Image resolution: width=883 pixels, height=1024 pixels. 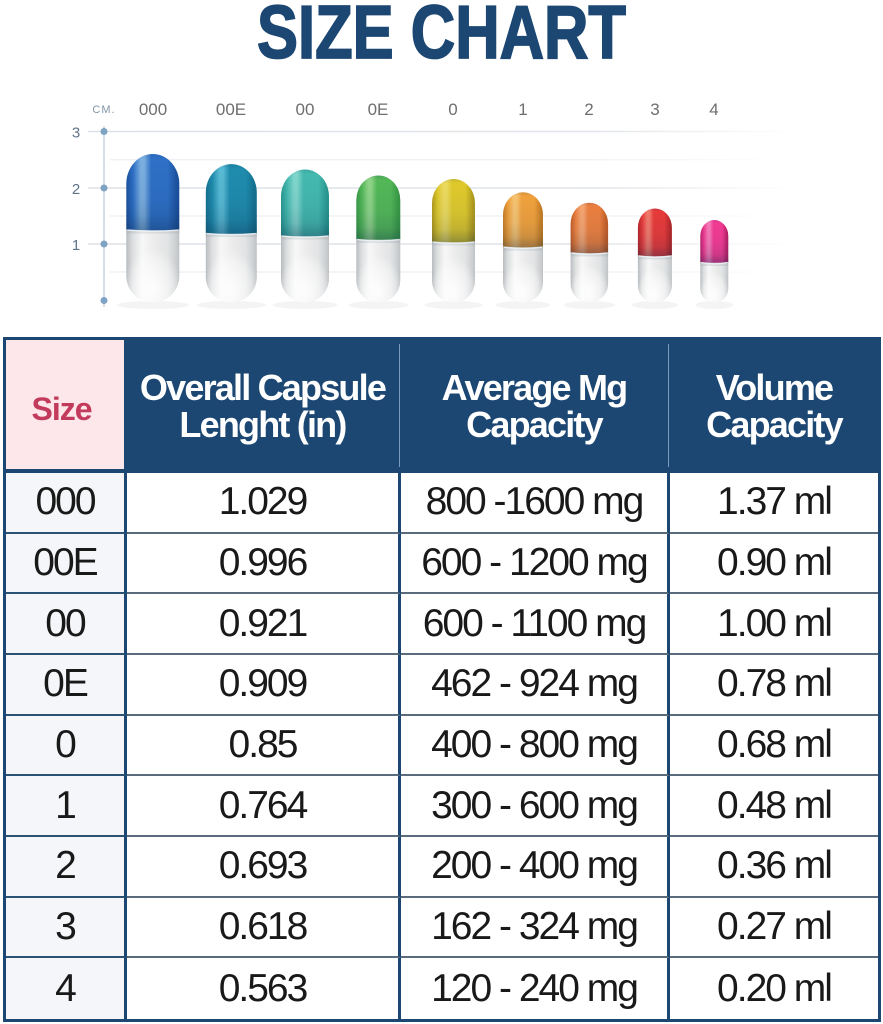 What do you see at coordinates (153, 109) in the screenshot?
I see `svg-text: 000` at bounding box center [153, 109].